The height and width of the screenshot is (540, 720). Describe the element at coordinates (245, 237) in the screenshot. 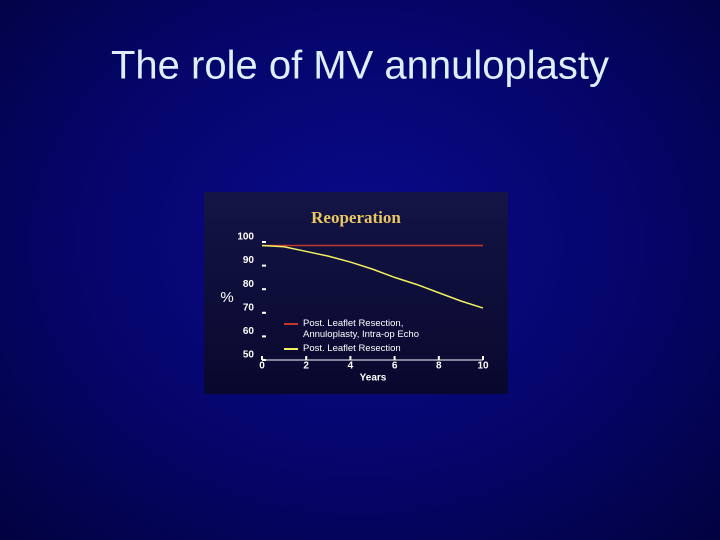

I see `y-tick-label: 100` at that location.